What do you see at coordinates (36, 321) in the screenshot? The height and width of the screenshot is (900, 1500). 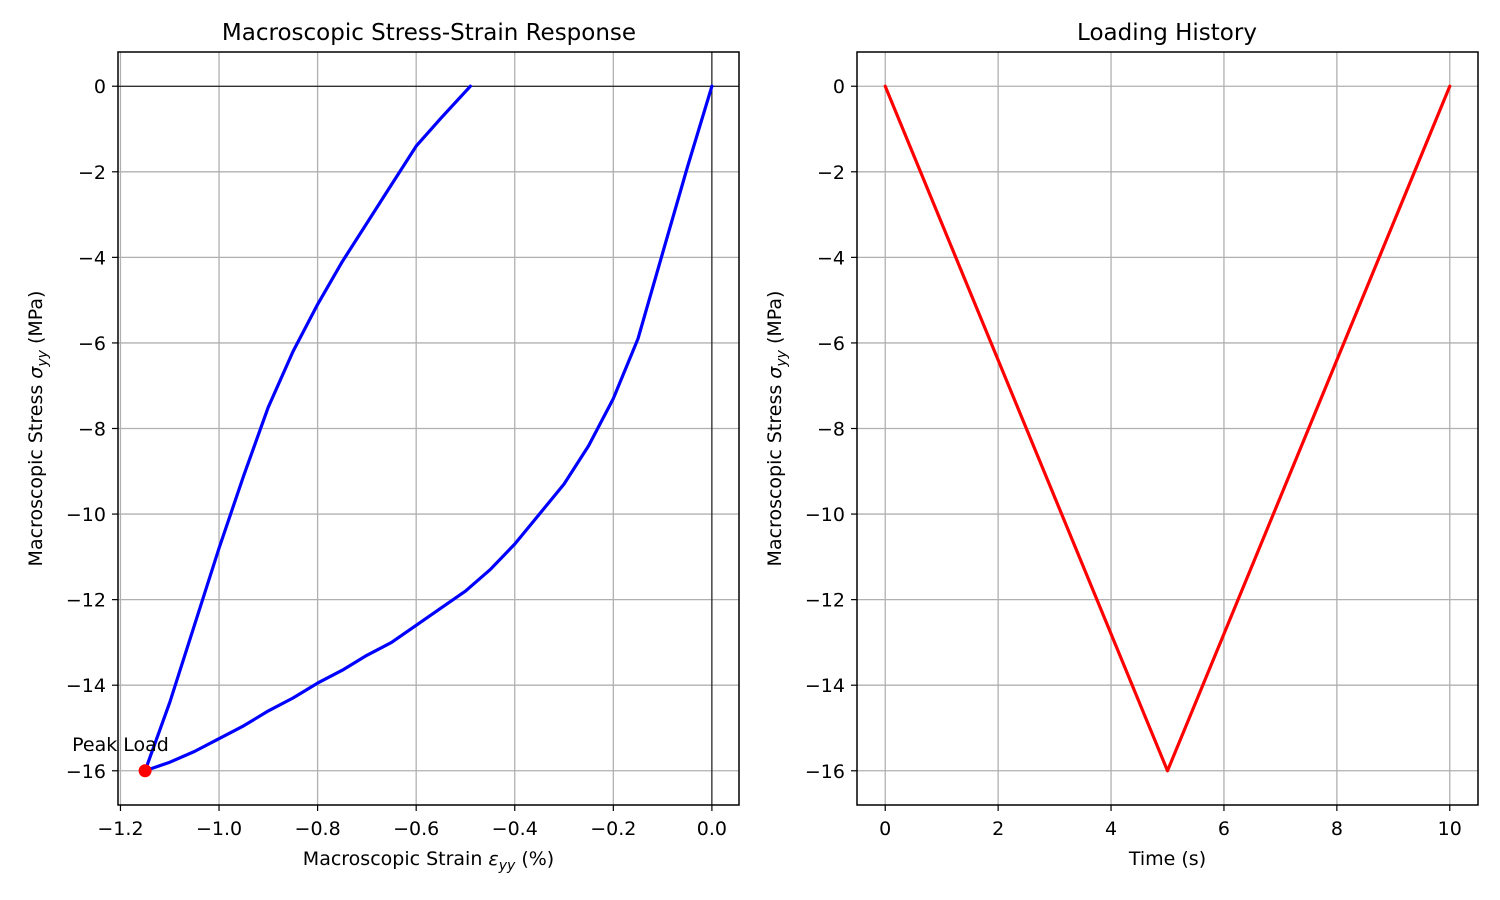 I see `stress-strain-y-axis-label-suffix: (MPa)` at bounding box center [36, 321].